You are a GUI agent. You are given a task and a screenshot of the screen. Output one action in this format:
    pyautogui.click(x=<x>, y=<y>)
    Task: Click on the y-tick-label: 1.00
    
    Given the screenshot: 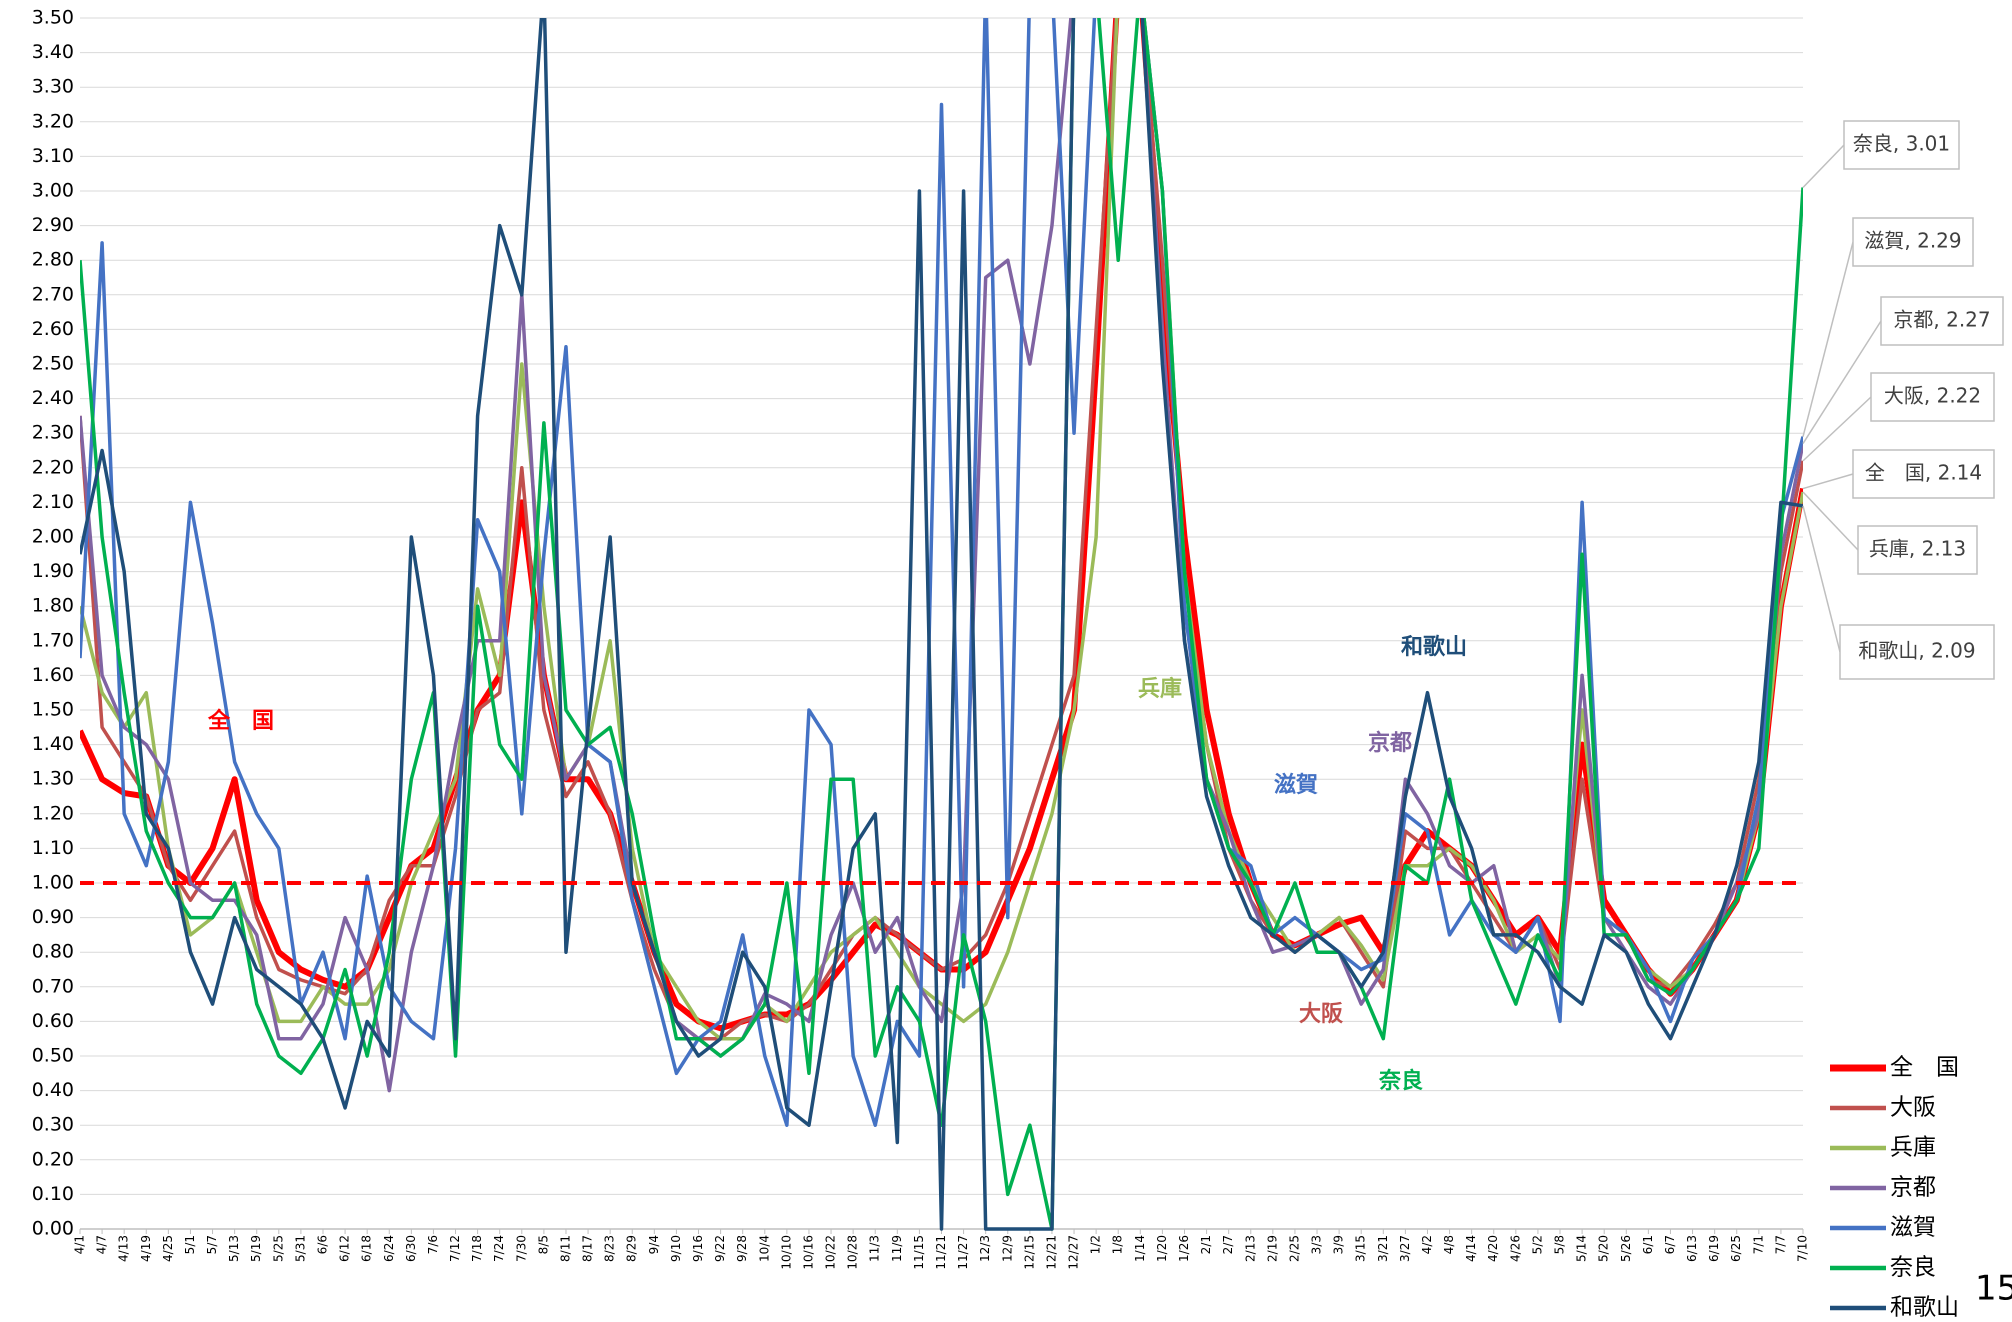 What is the action you would take?
    pyautogui.click(x=53, y=883)
    